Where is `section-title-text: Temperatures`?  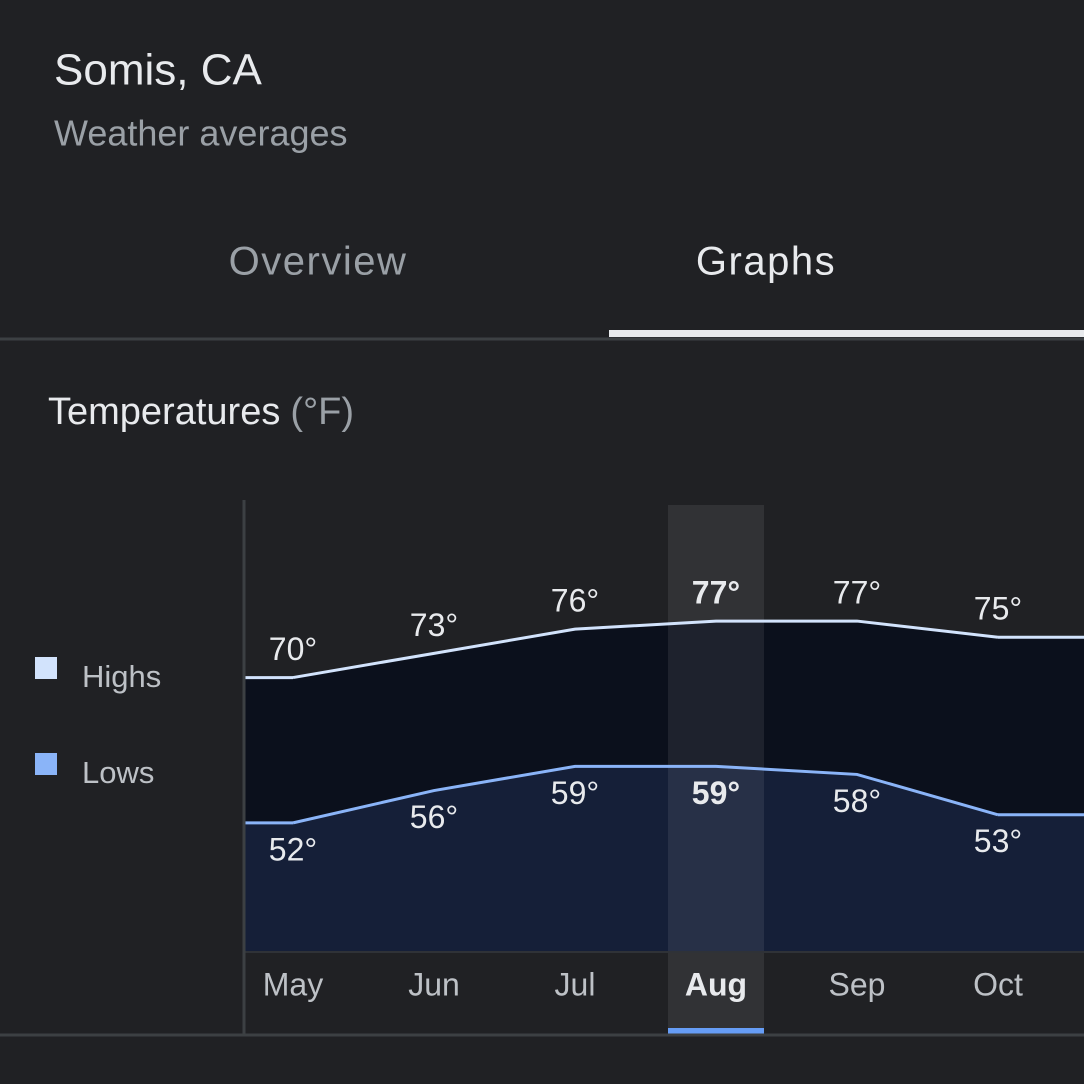
section-title-text: Temperatures is located at coordinates (164, 412).